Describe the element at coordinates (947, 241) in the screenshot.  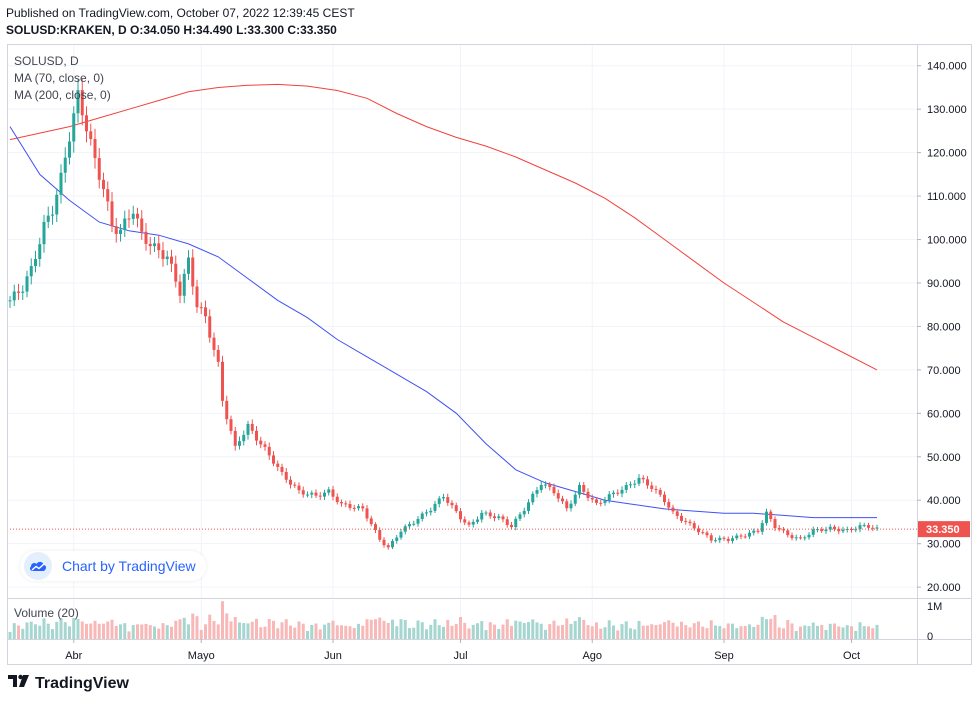
I see `y-tick-label: 100.000` at that location.